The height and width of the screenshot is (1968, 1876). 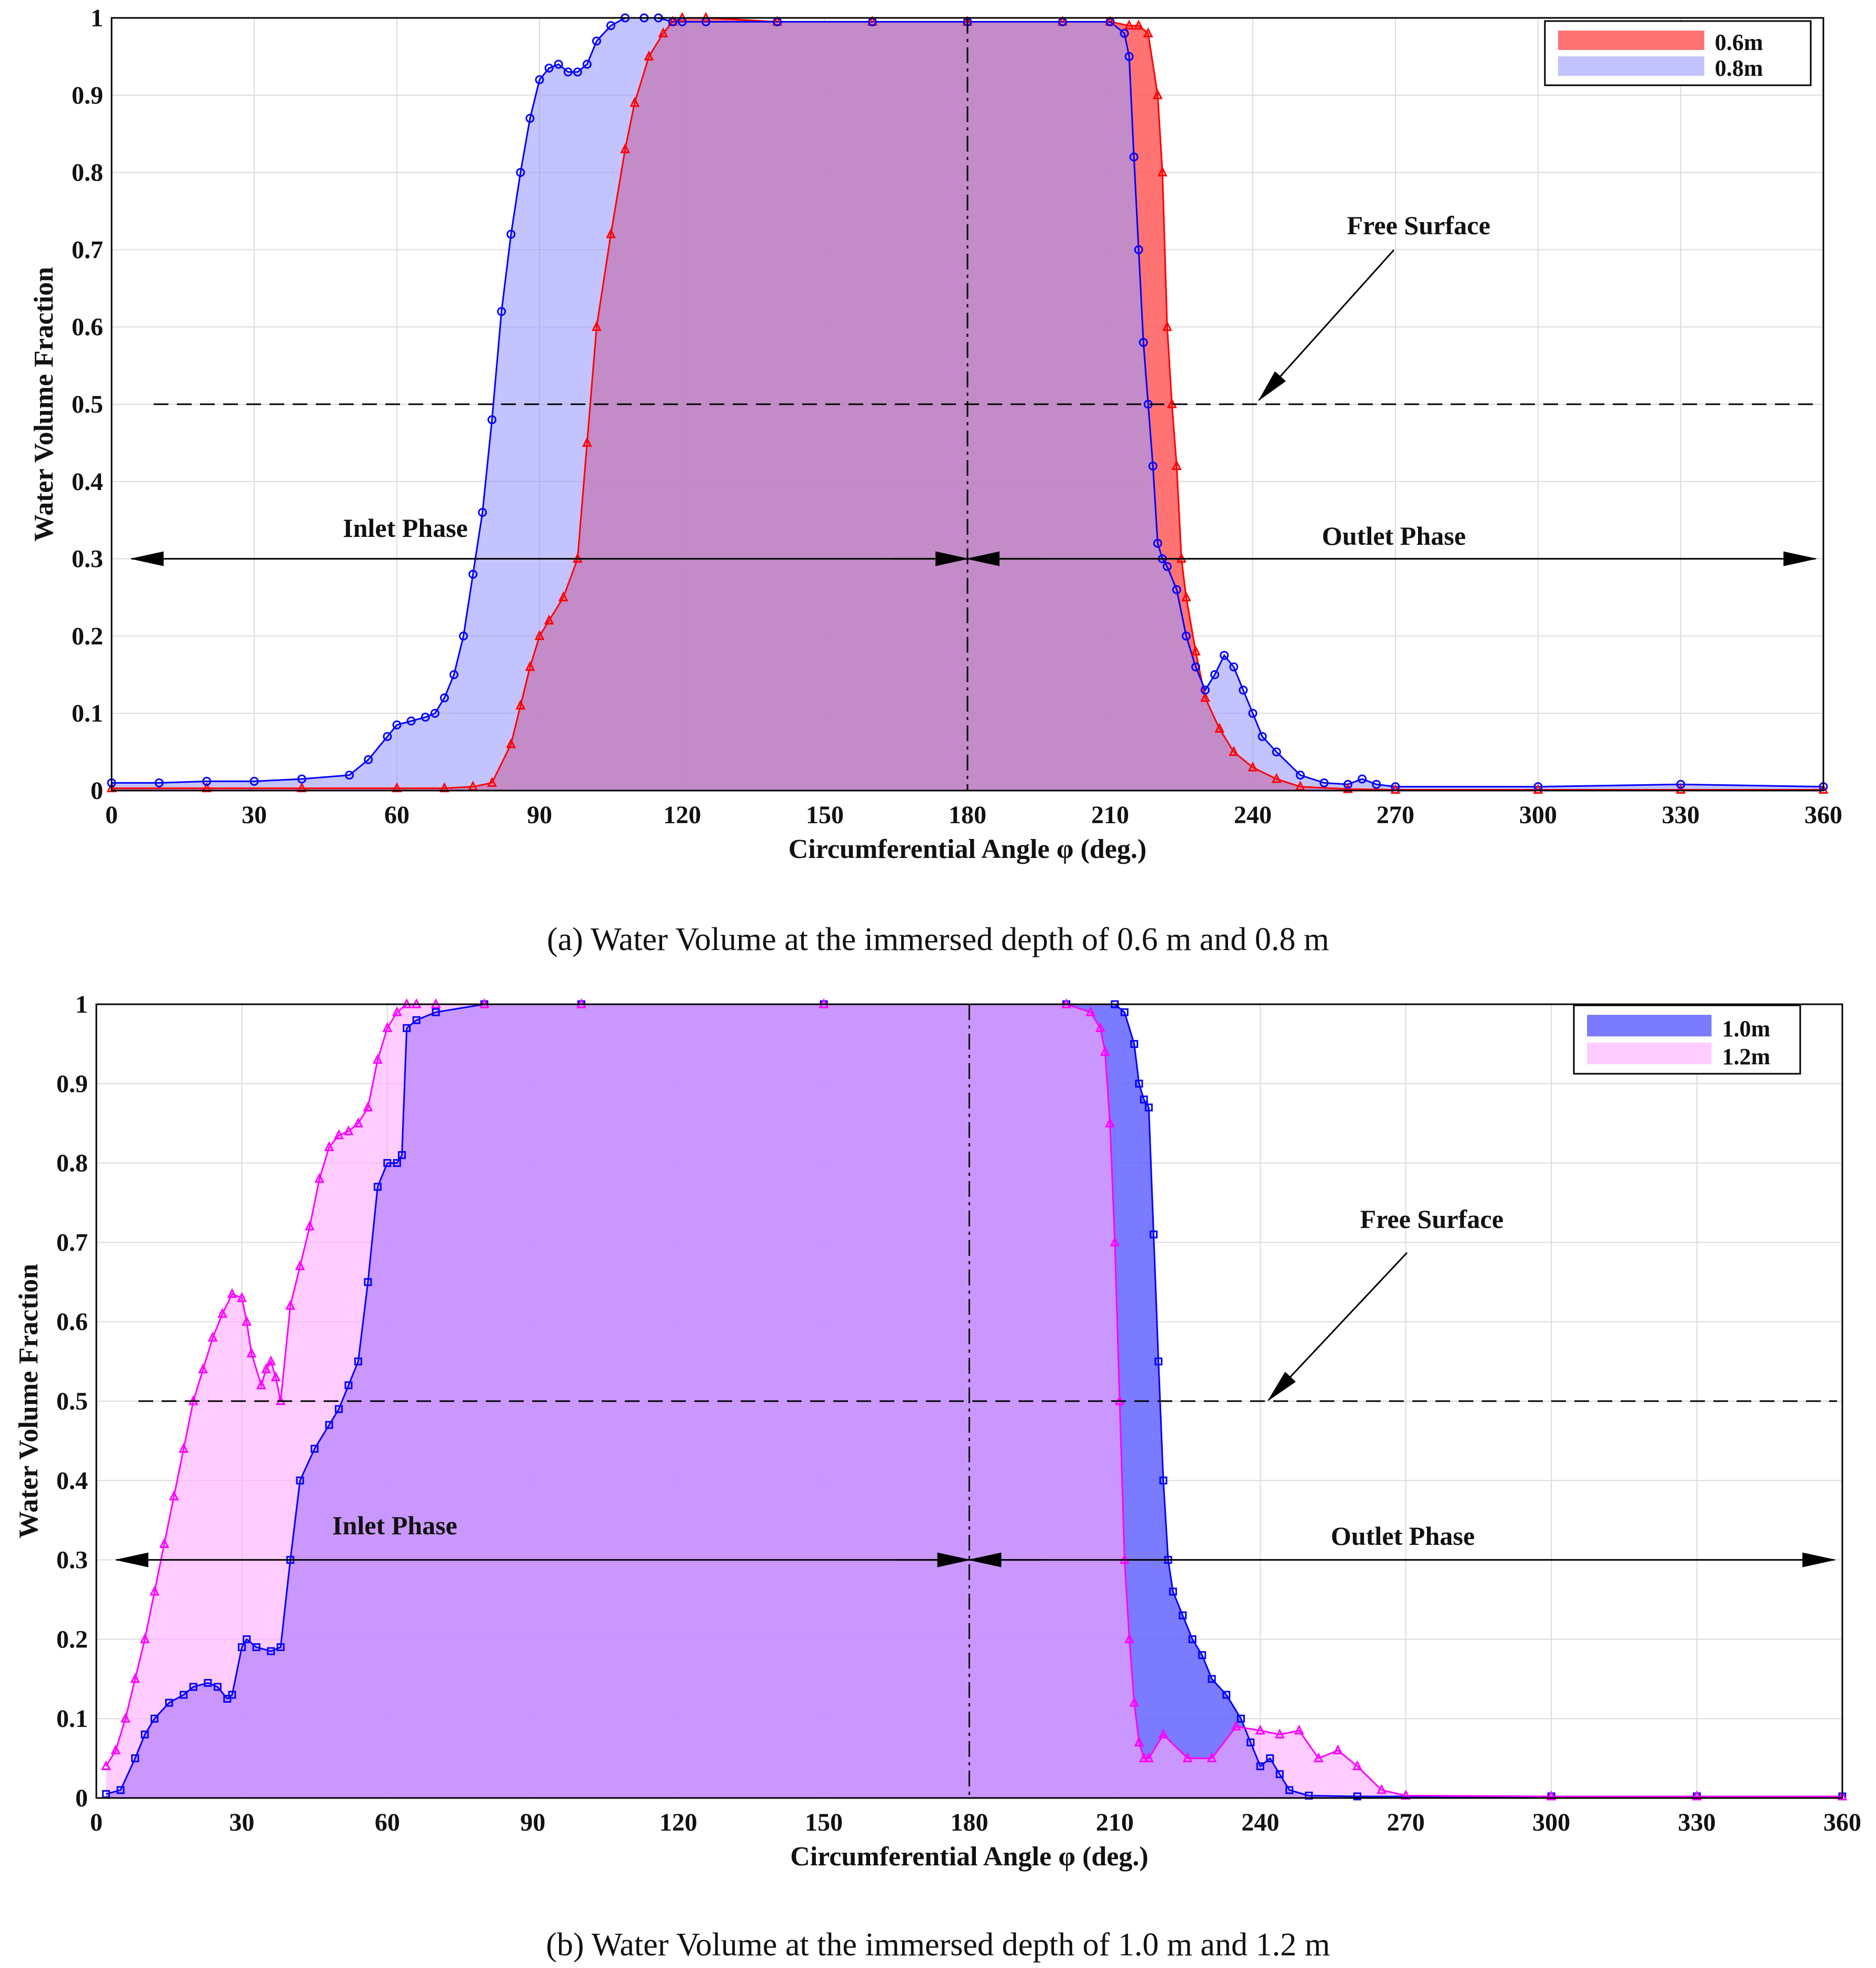 What do you see at coordinates (1163, 1481) in the screenshot?
I see `point-1.0m-220` at bounding box center [1163, 1481].